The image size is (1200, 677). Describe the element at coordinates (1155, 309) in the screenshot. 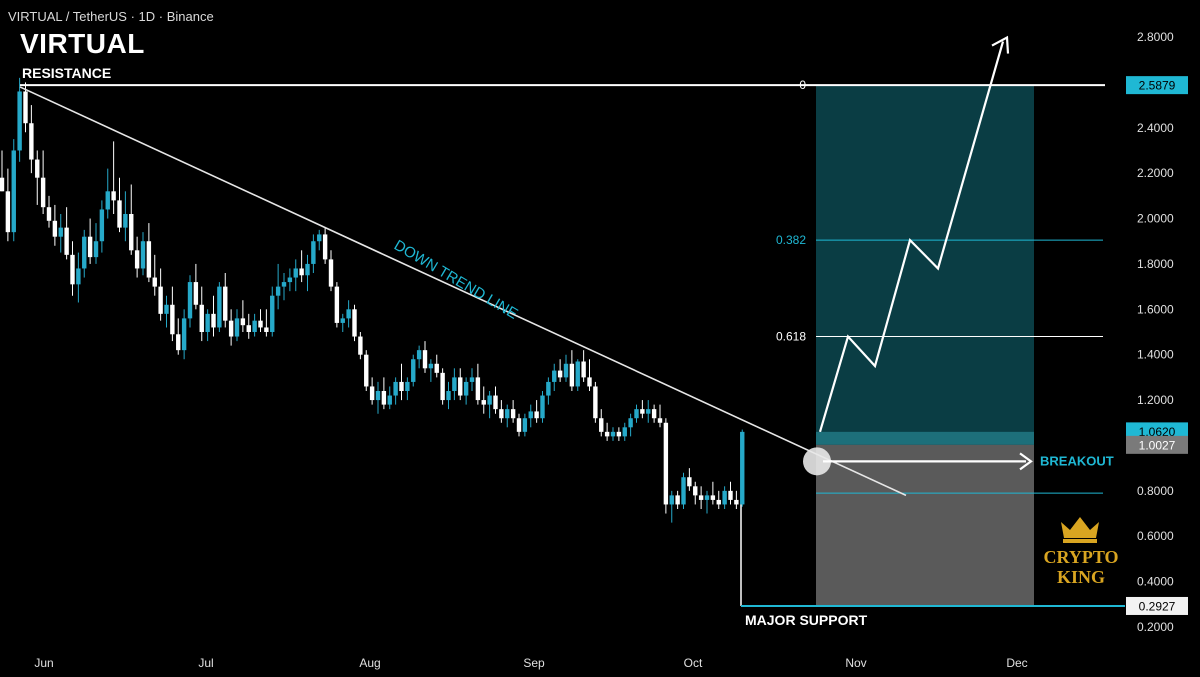

I see `price-tick: 1.6000` at that location.